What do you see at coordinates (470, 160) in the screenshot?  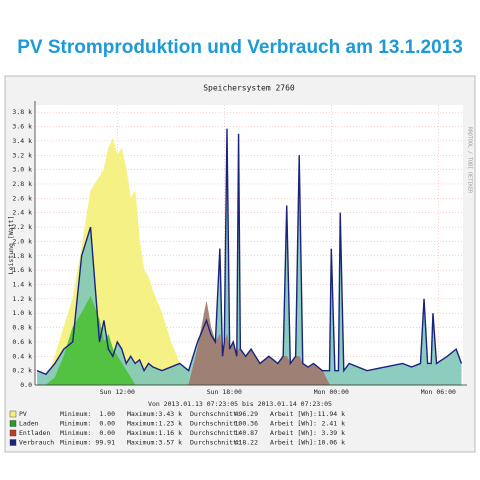 I see `side-note: RRDTOOL / TOBI OETIKER` at bounding box center [470, 160].